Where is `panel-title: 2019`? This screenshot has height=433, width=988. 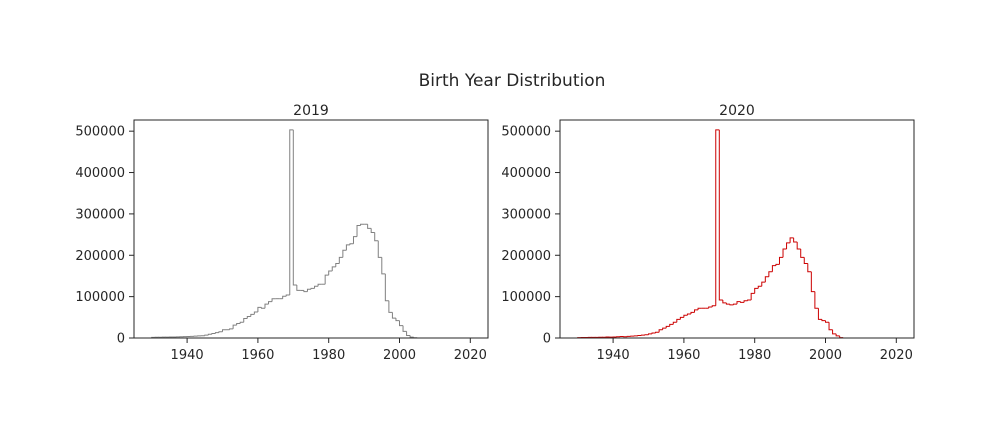 panel-title: 2019 is located at coordinates (311, 111).